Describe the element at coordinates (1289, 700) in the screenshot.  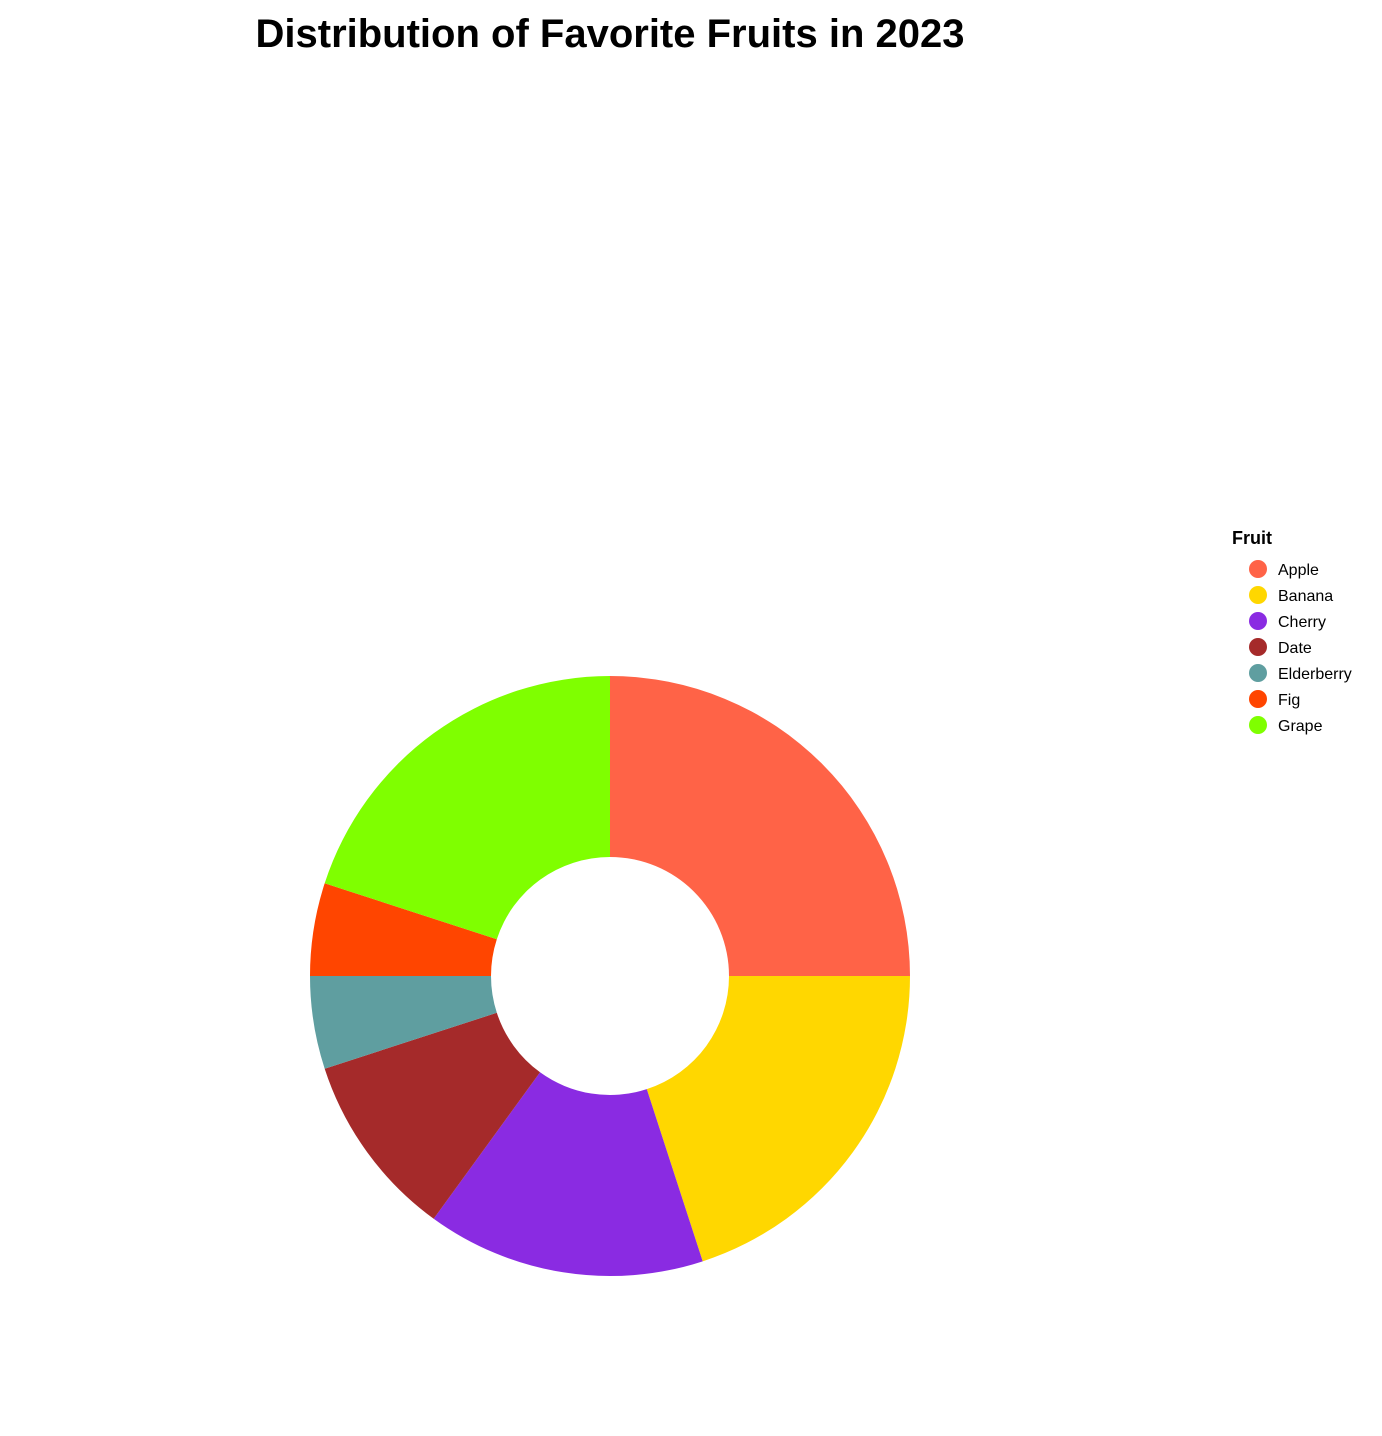
I see `legend-label-fig: Fig` at that location.